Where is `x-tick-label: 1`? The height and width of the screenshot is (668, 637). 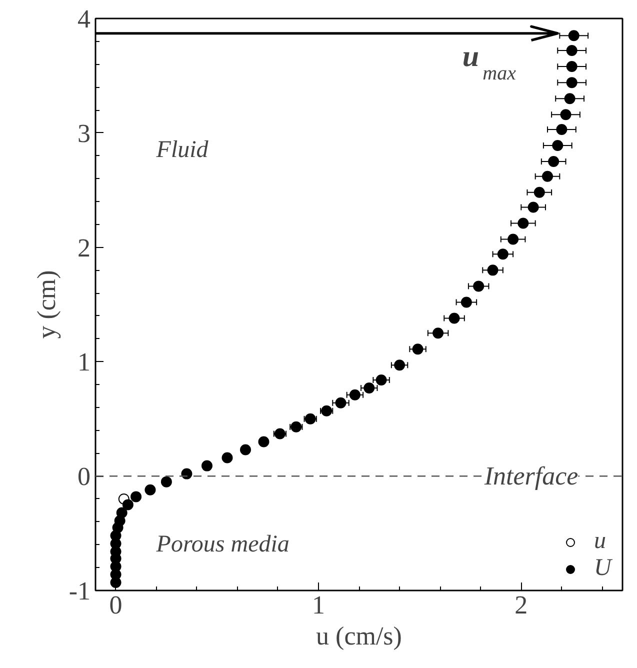
x-tick-label: 1 is located at coordinates (318, 605).